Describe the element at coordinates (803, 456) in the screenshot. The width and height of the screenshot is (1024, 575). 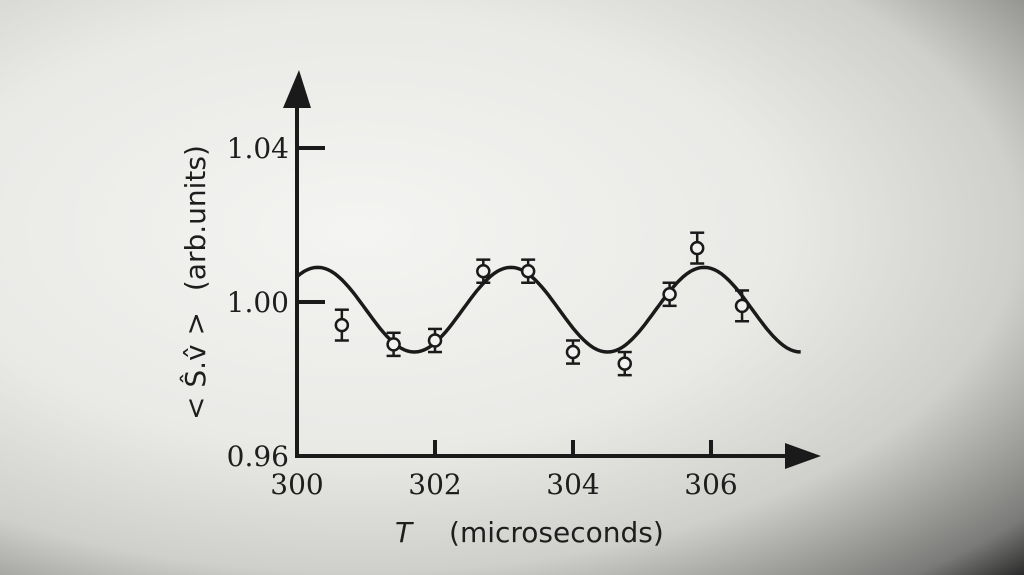
I see `x-axis-arrowhead` at that location.